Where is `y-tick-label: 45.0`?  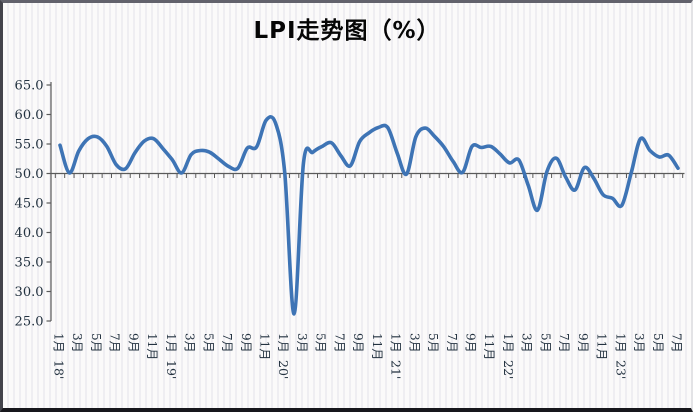
y-tick-label: 45.0 is located at coordinates (29, 204).